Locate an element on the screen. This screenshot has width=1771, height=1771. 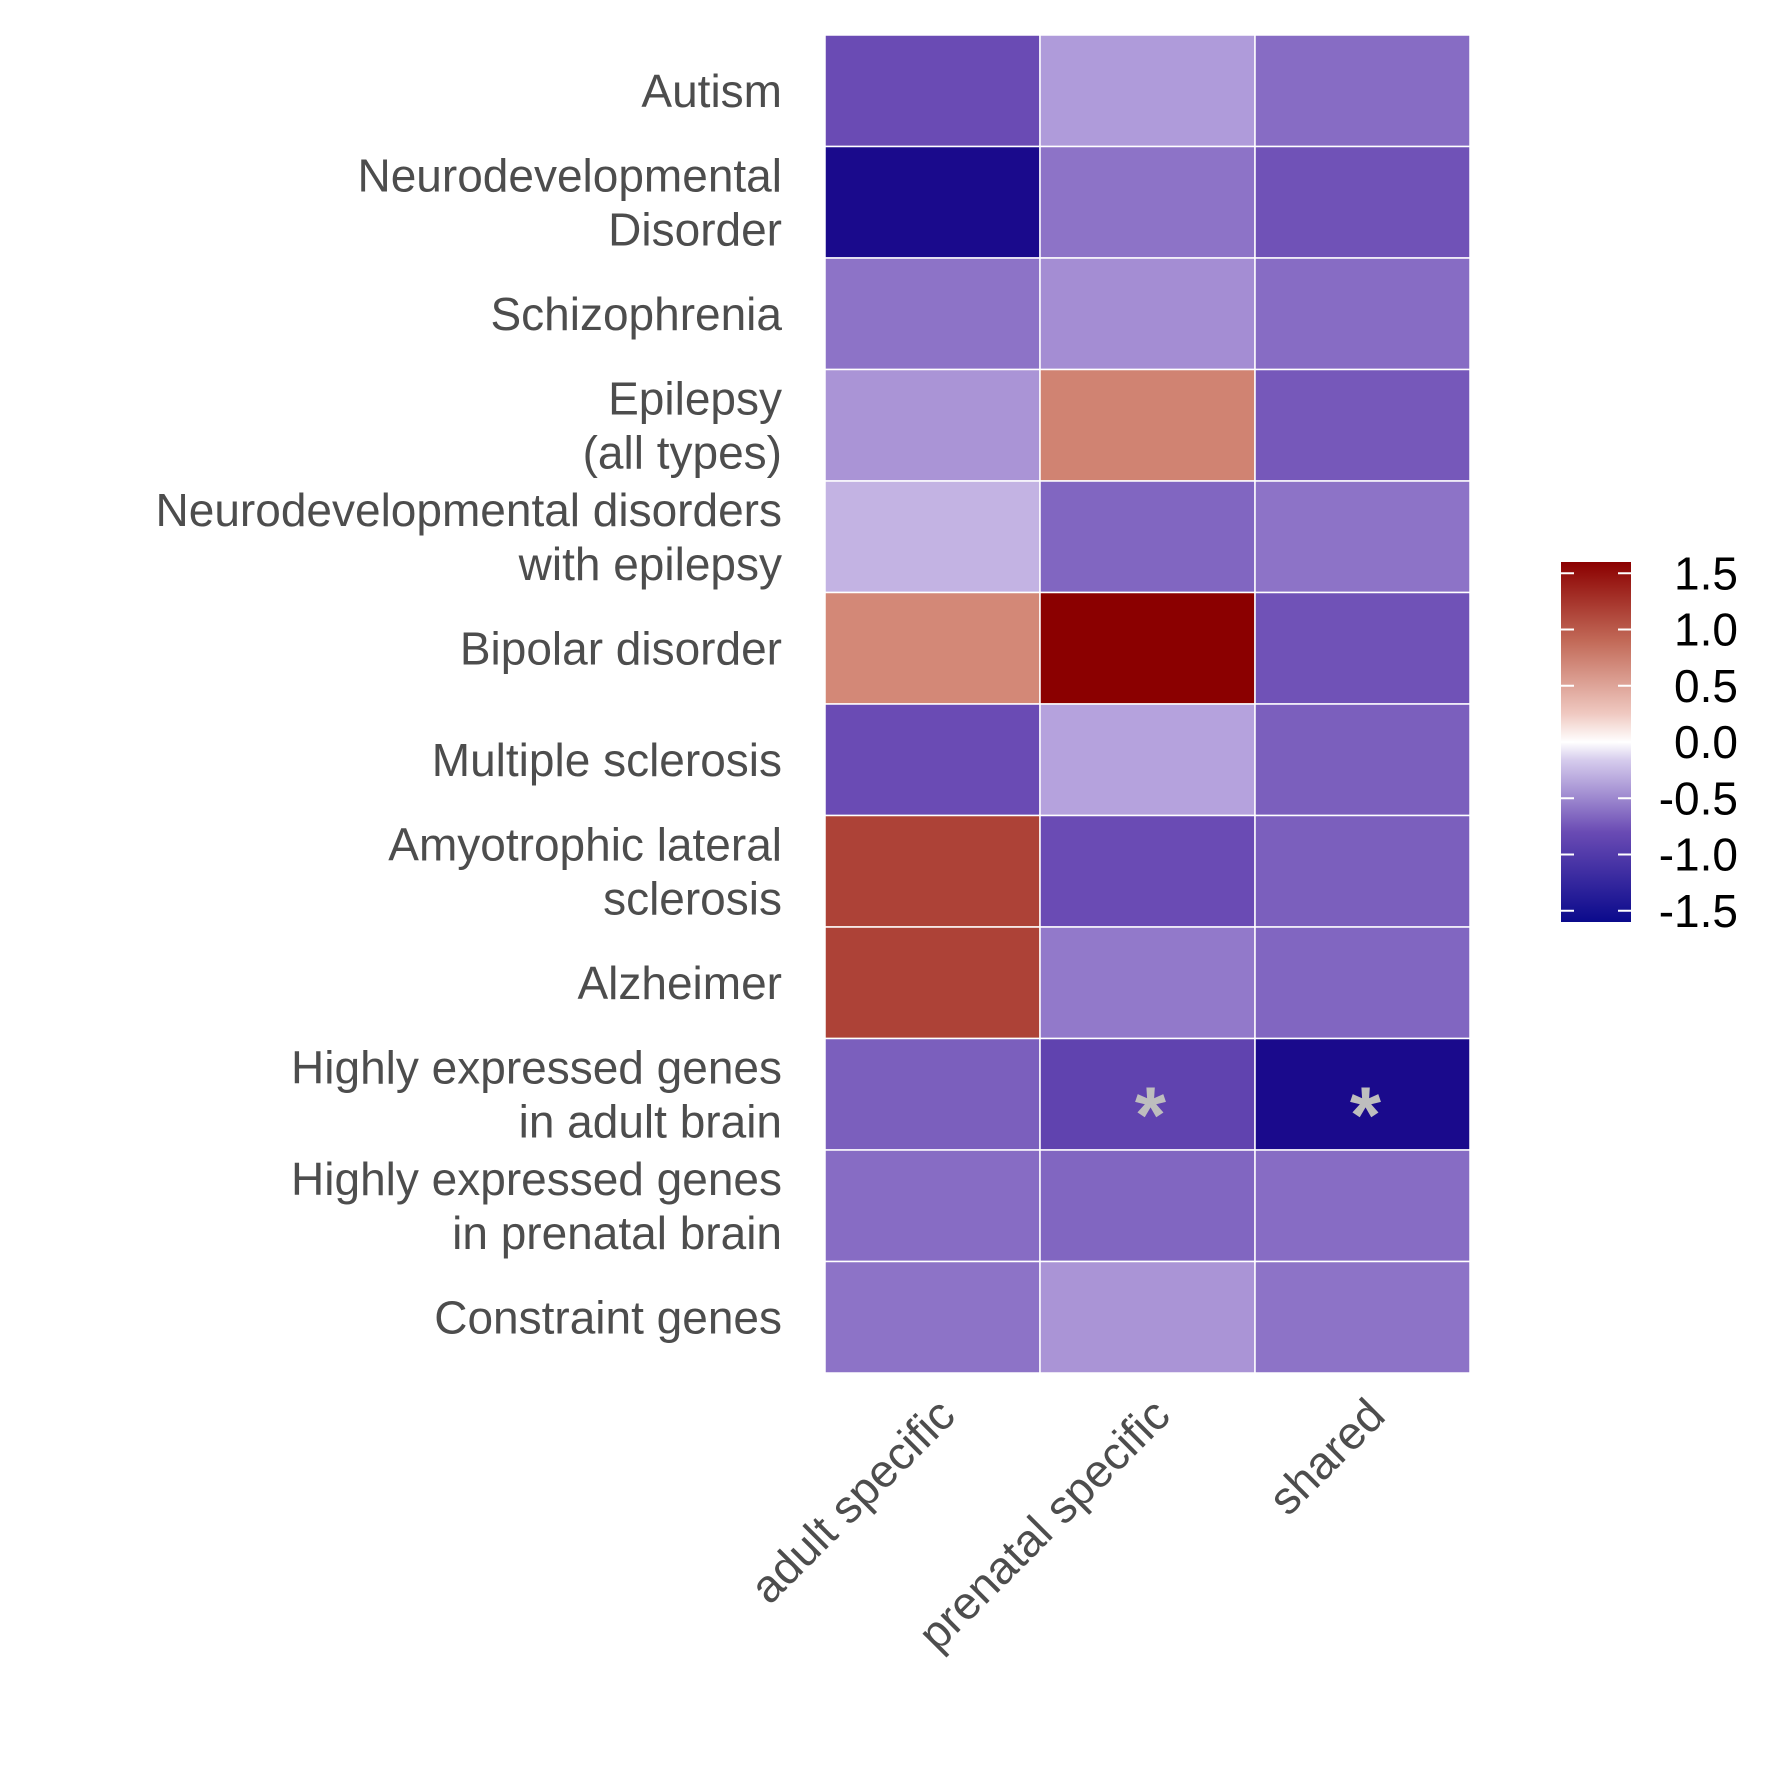
legend-tick-label: 0.0 is located at coordinates (1706, 742).